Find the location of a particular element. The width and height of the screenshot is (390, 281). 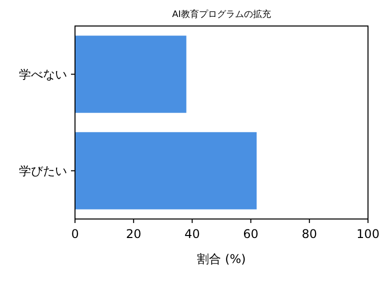

x-tick-label: 0 is located at coordinates (75, 234).